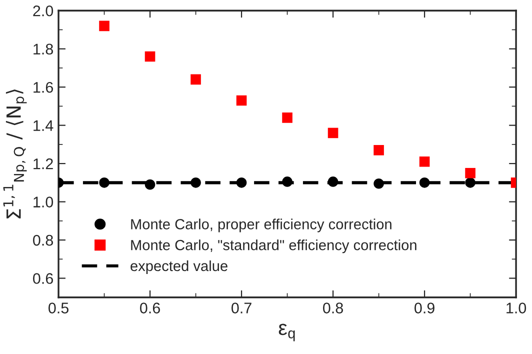 The height and width of the screenshot is (354, 532). I want to click on y-tick-label: 0.6, so click(43, 278).